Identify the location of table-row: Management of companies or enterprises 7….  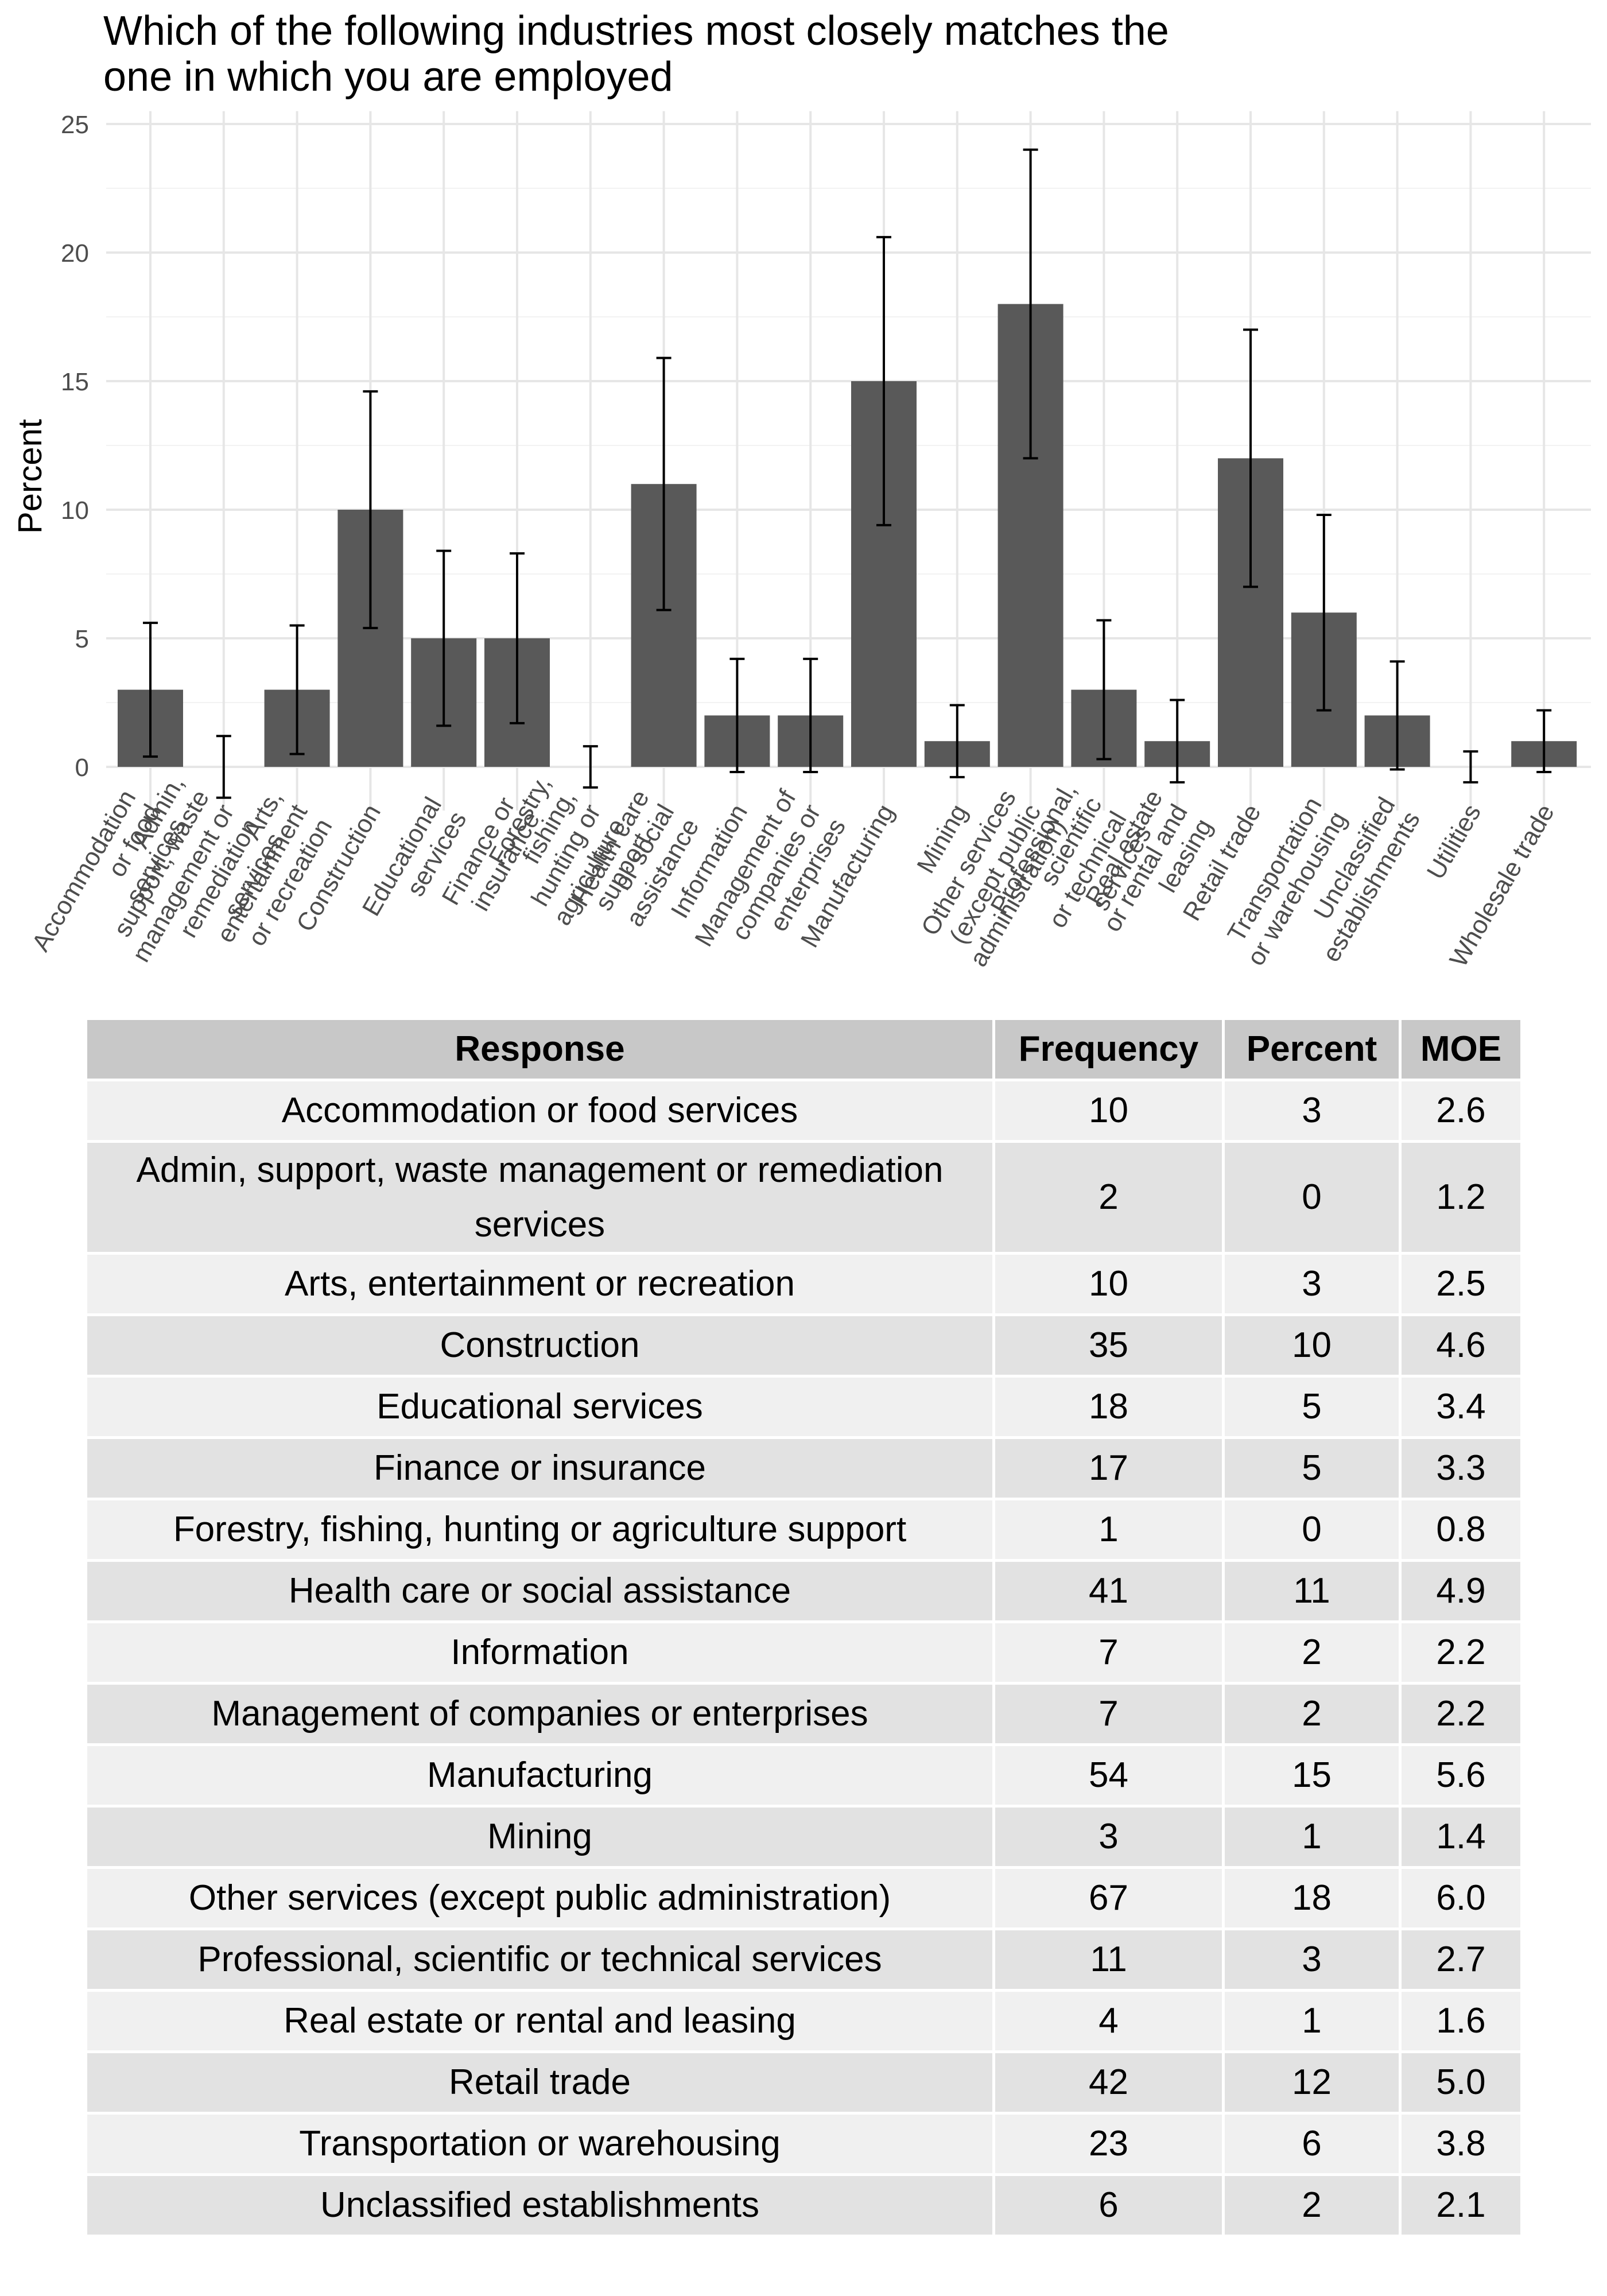
(803, 1714).